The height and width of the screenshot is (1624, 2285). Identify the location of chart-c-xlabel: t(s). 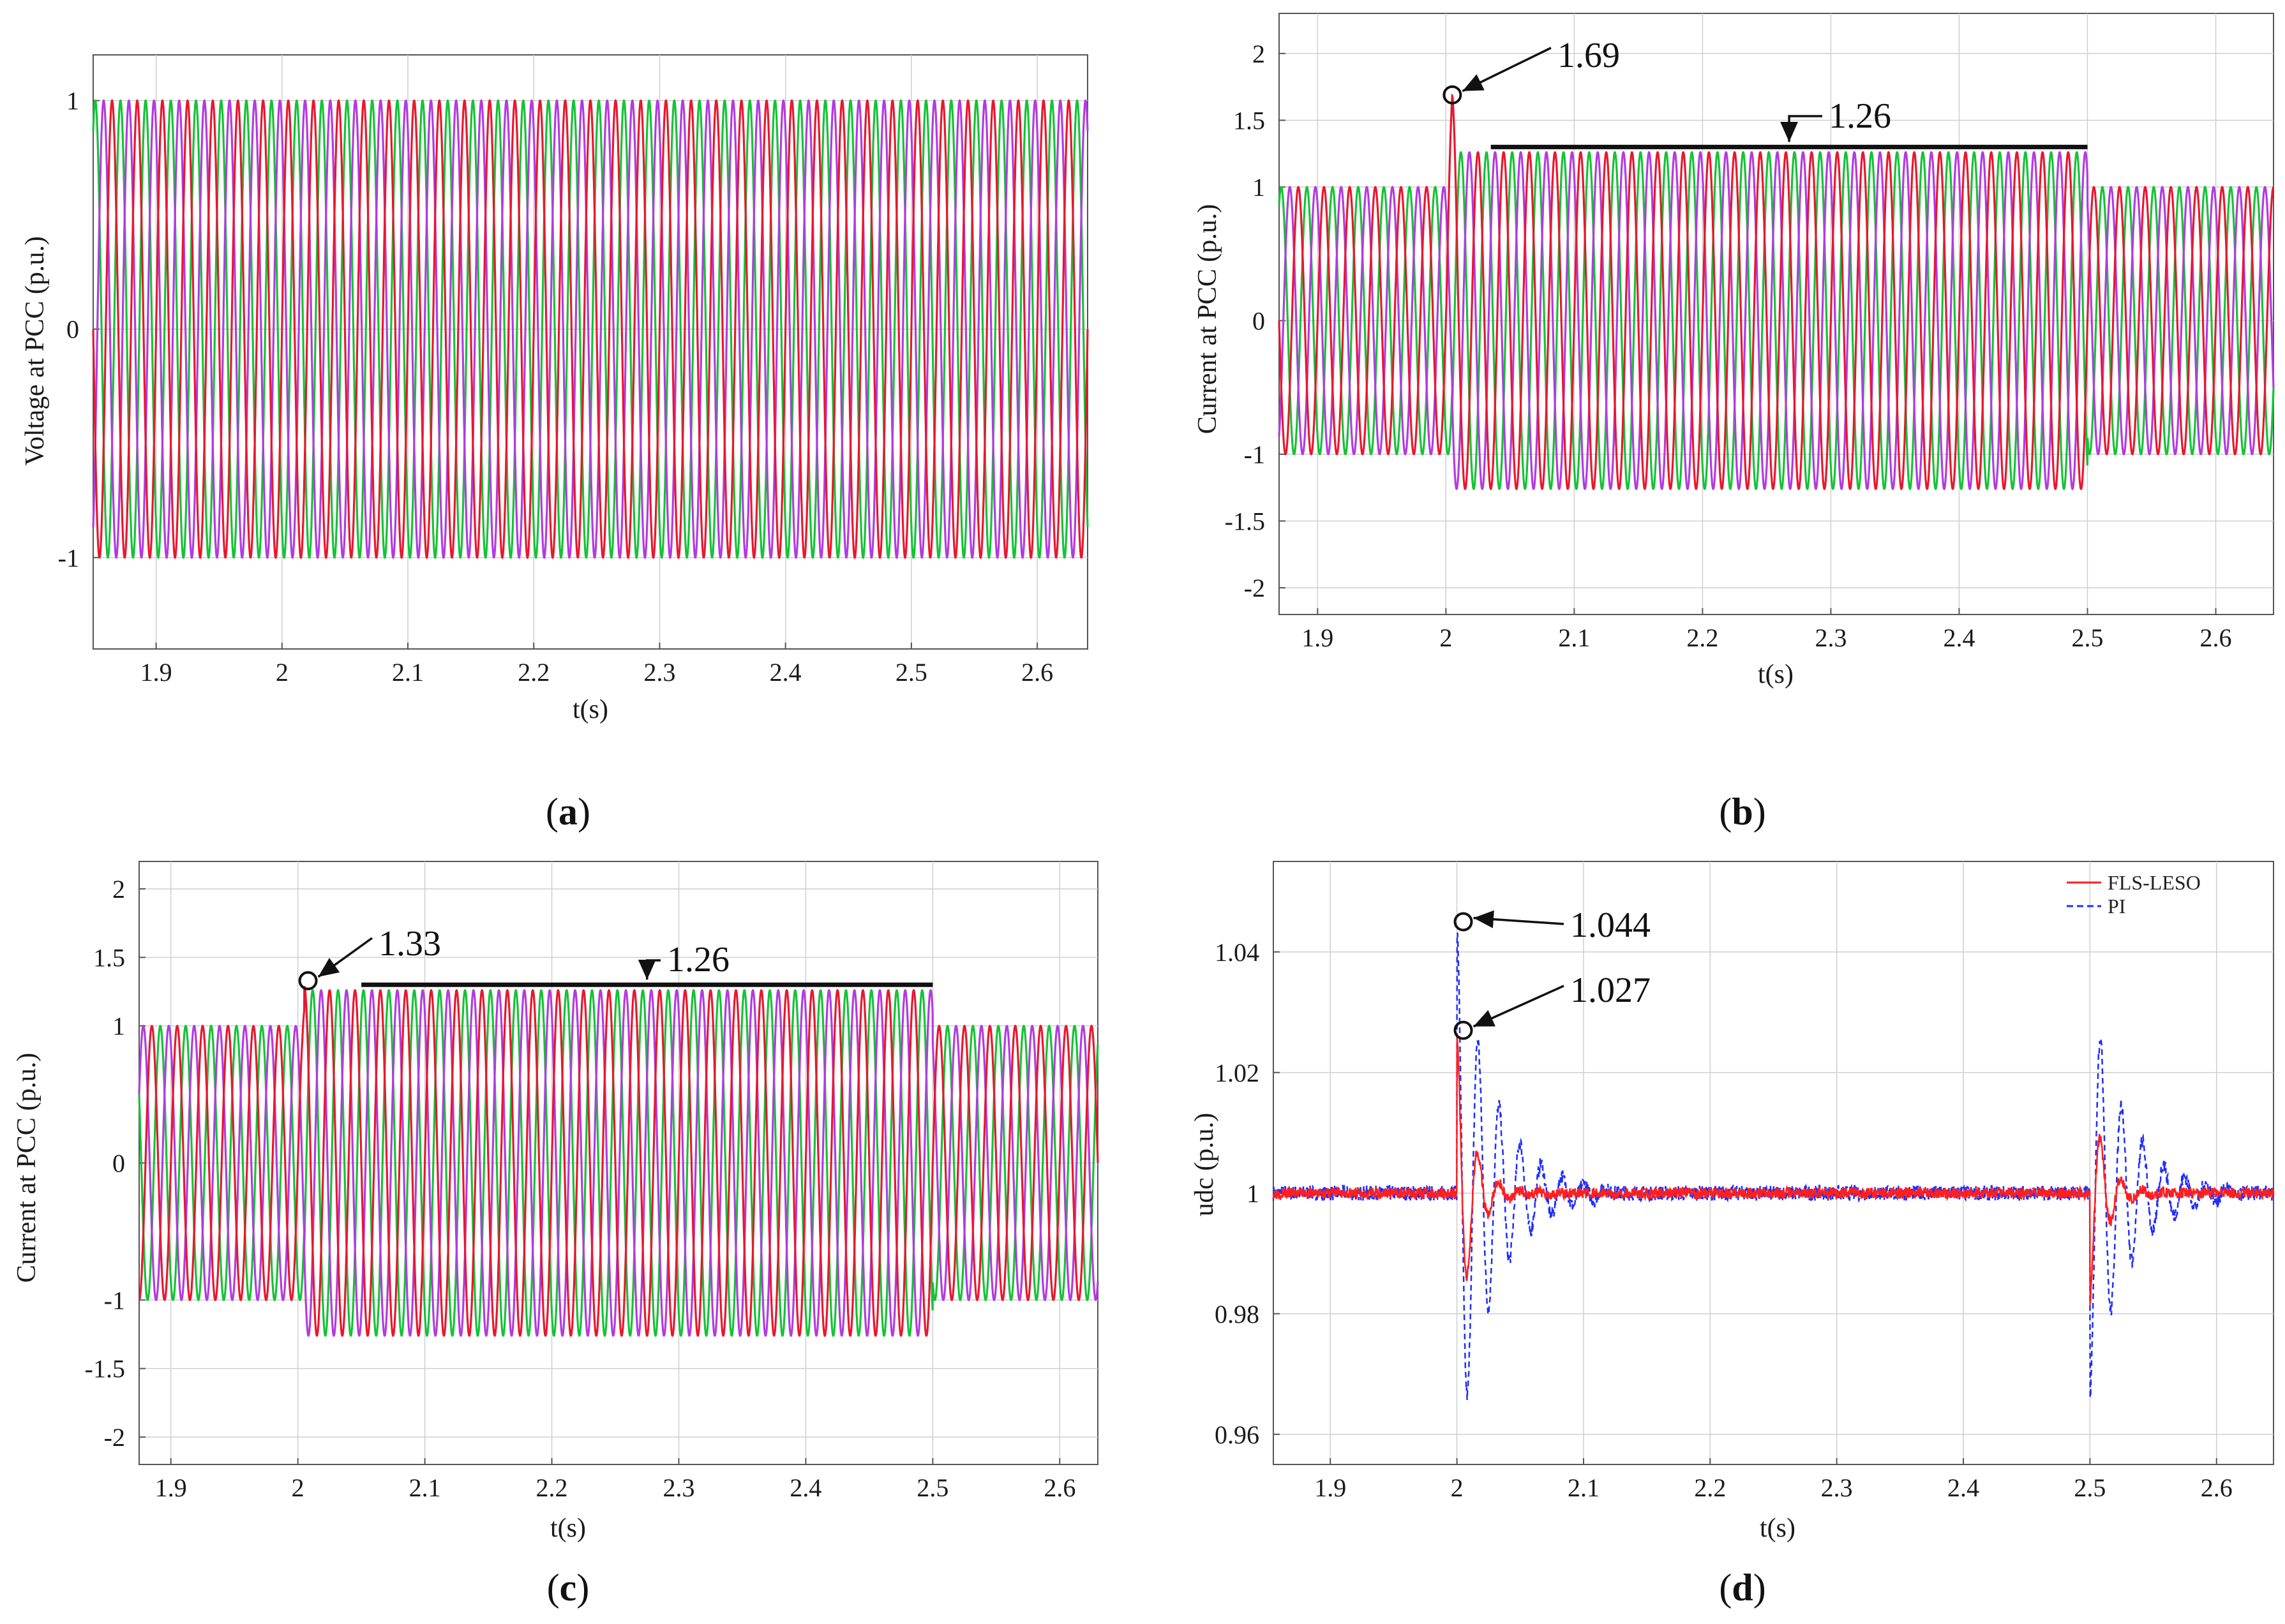
(568, 1529).